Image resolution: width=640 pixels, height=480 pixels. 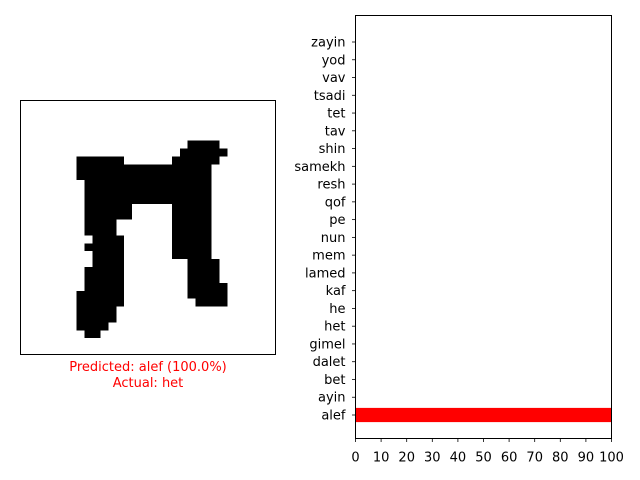 What do you see at coordinates (534, 458) in the screenshot?
I see `x-tick-label: 70` at bounding box center [534, 458].